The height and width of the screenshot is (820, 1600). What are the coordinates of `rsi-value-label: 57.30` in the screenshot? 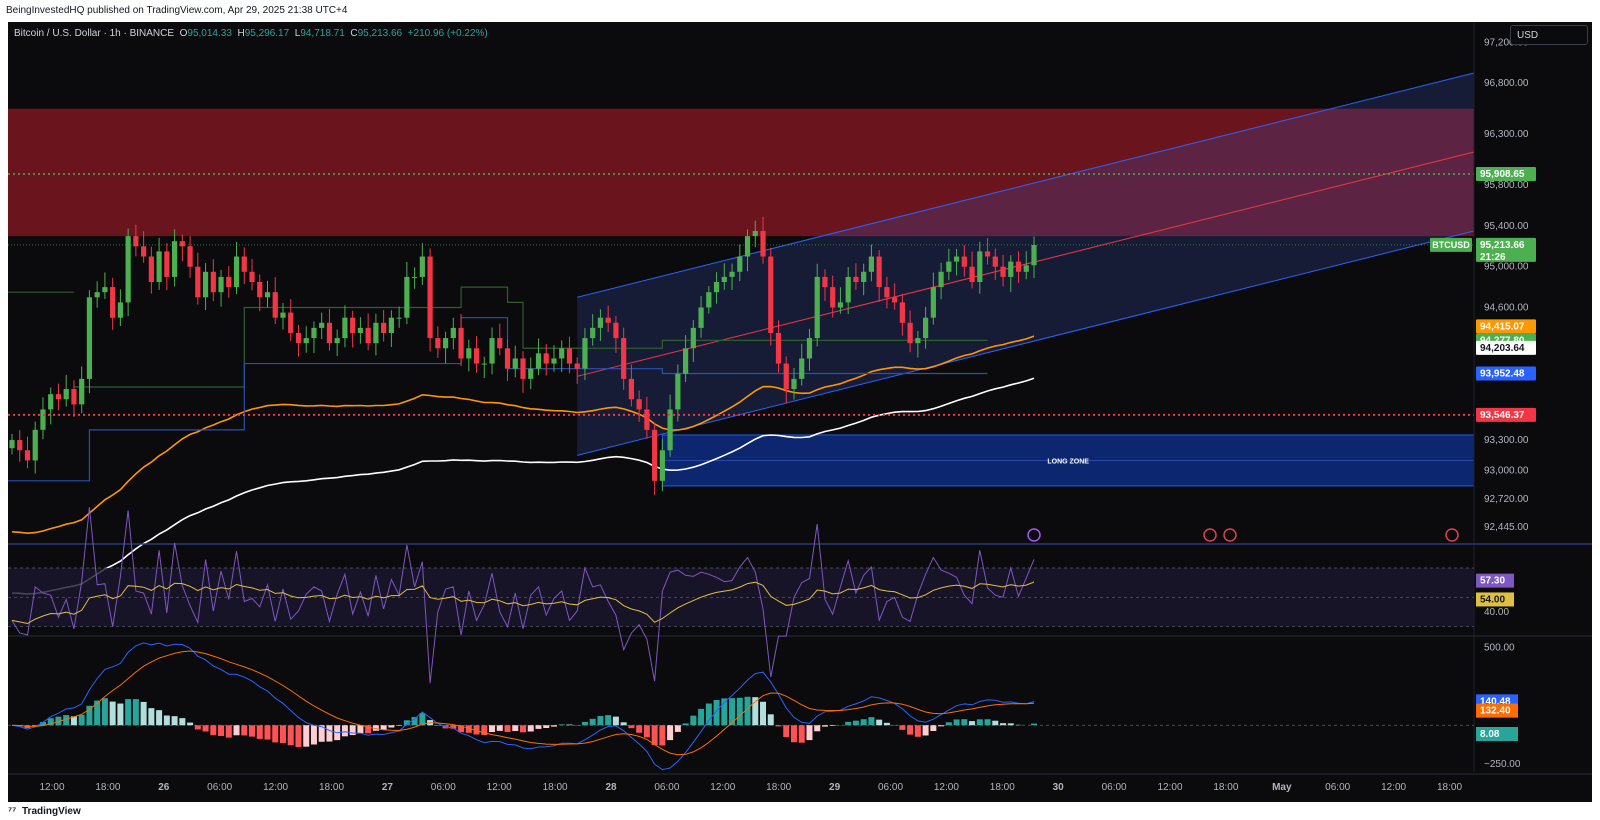 It's located at (1492, 581).